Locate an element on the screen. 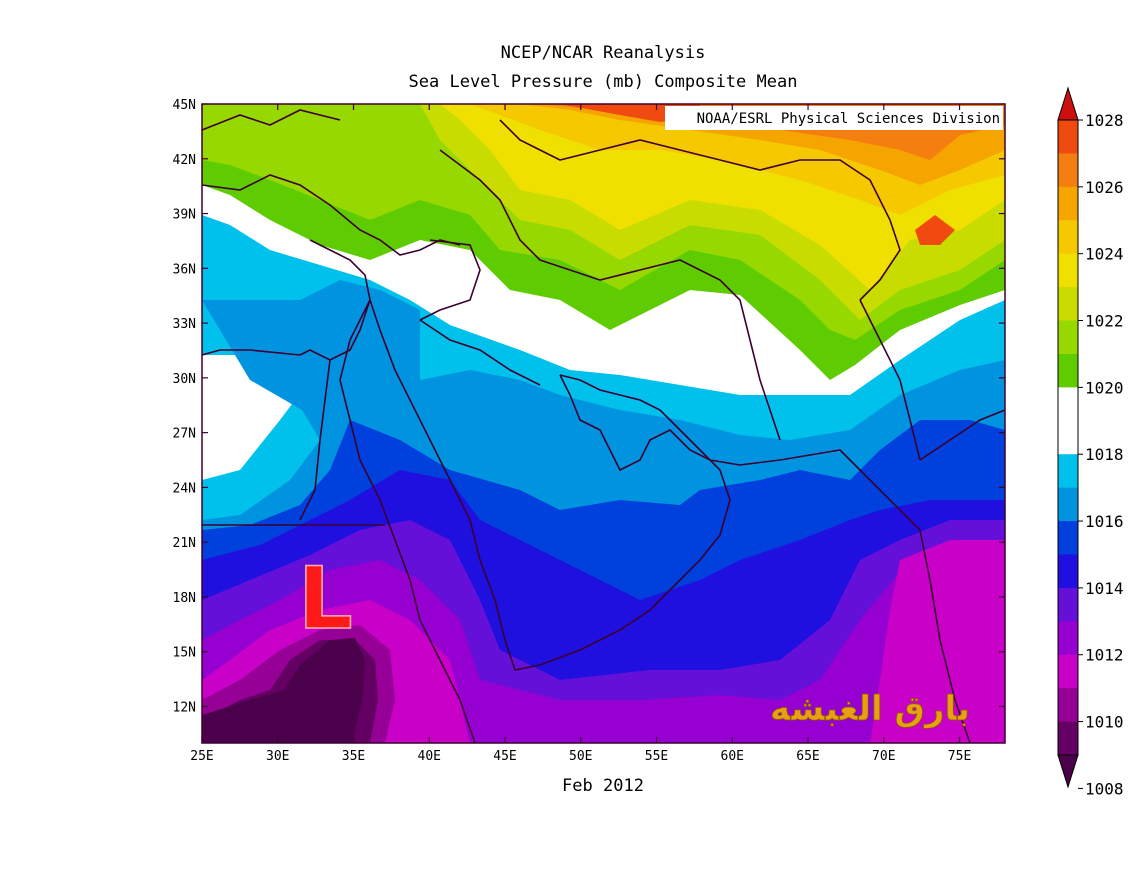 This screenshot has height=874, width=1130. colorbar-arrow-low is located at coordinates (1068, 771).